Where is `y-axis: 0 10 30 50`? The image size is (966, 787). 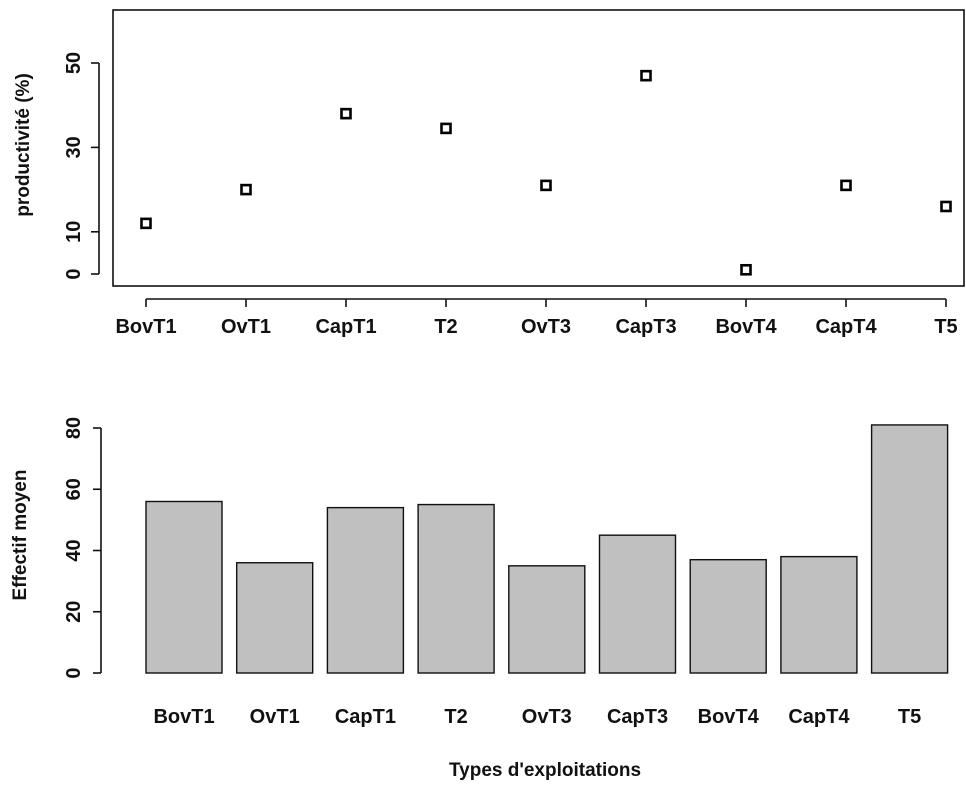
y-axis: 0 10 30 50 is located at coordinates (81, 166).